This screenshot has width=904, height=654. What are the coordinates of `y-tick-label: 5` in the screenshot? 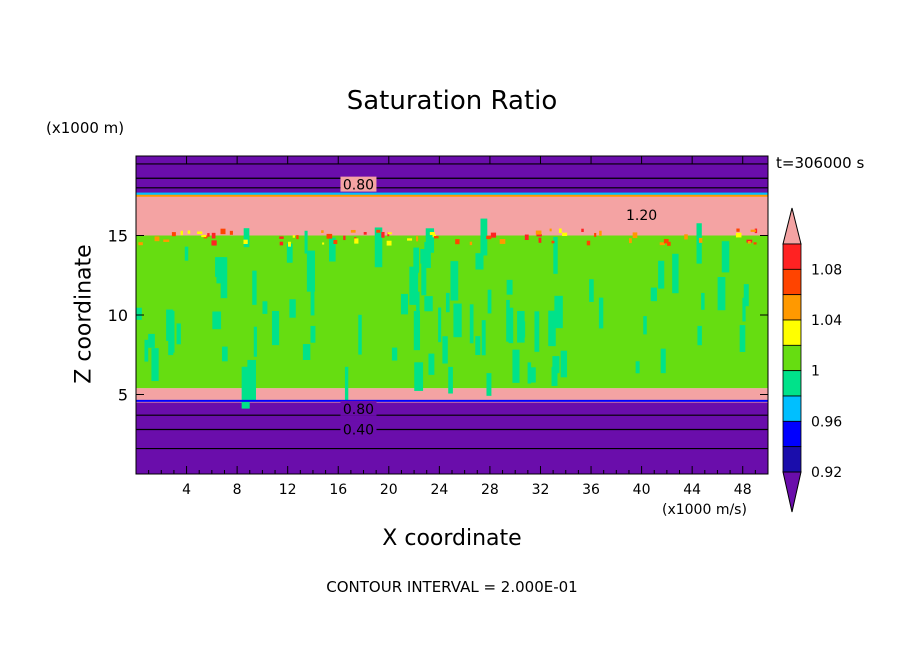 It's located at (123, 395).